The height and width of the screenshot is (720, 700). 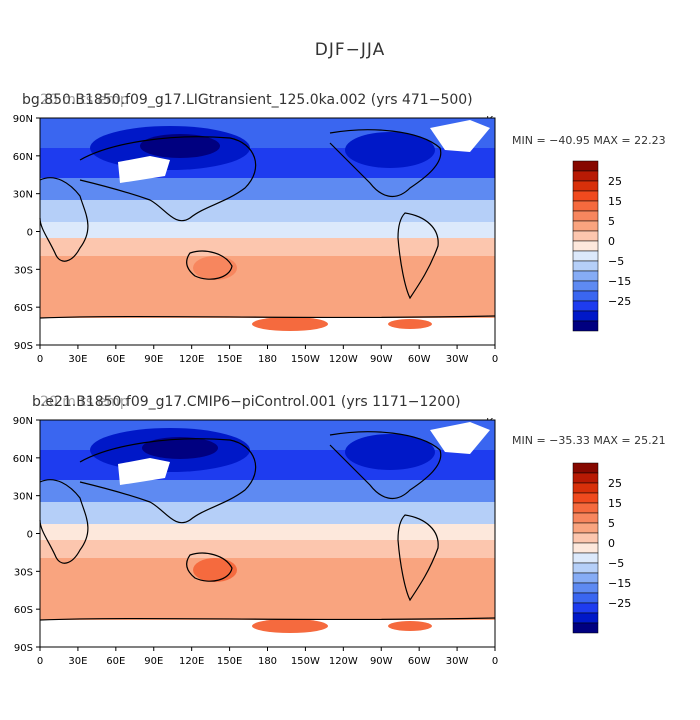 I want to click on colorbar-label: −15, so click(x=619, y=281).